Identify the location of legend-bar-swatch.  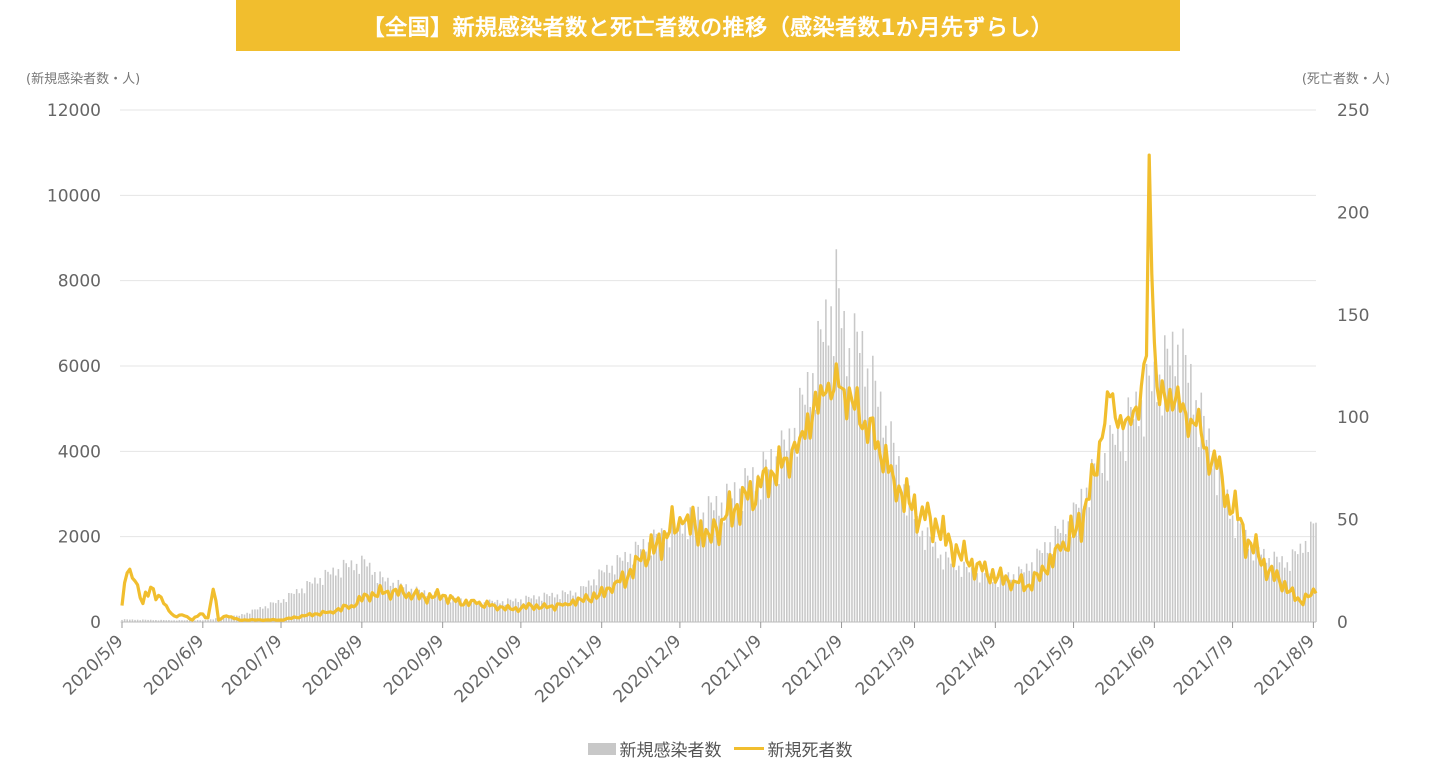
(601, 748).